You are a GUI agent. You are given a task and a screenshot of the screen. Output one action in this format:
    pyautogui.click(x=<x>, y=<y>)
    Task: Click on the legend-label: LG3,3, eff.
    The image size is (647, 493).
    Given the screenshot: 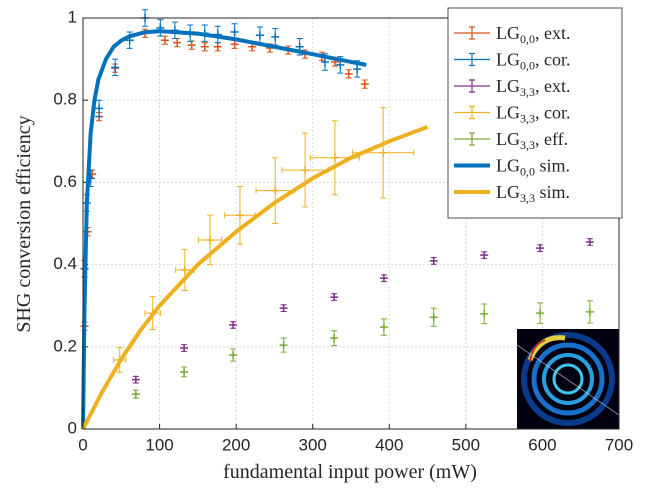 What is the action you would take?
    pyautogui.click(x=532, y=140)
    